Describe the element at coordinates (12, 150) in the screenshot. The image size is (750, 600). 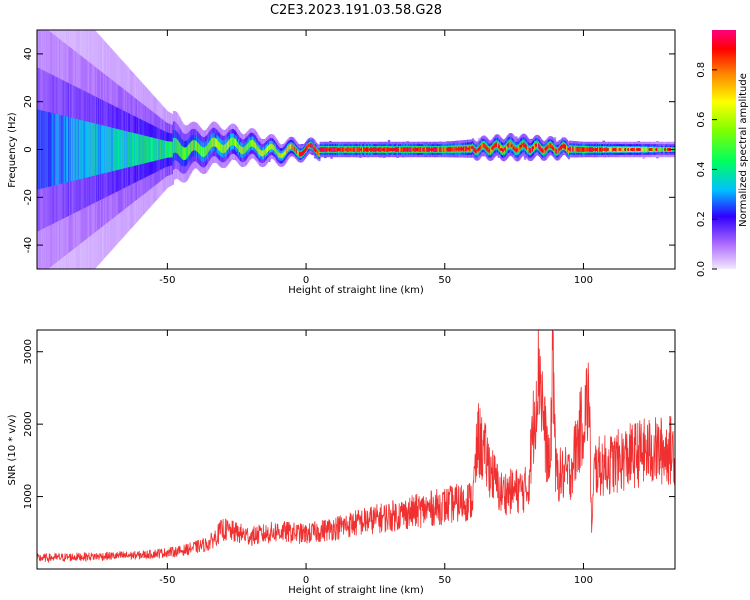
I see `spectrogram-ylabel: Frequency (Hz)` at that location.